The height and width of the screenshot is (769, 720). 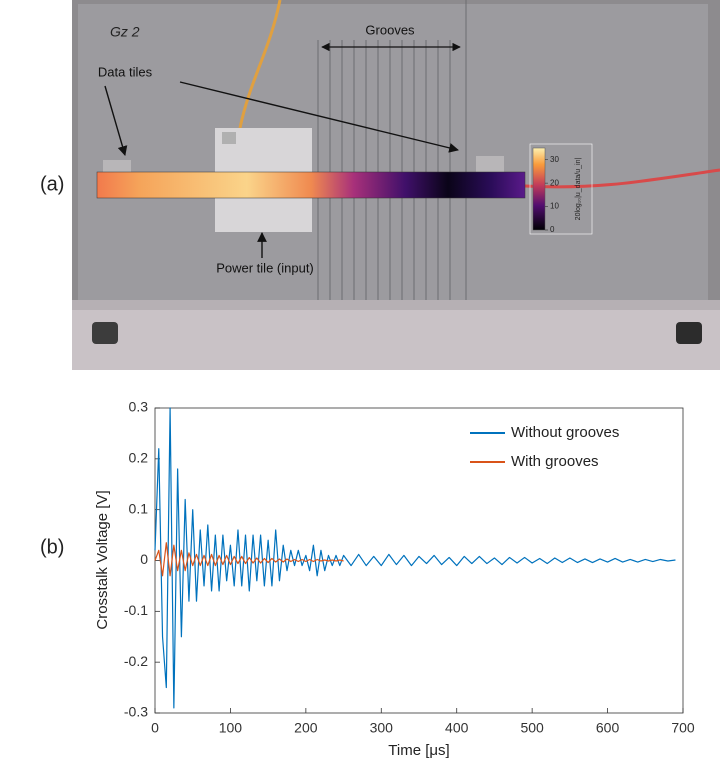 I want to click on y-tick-label: -0.1, so click(x=136, y=610).